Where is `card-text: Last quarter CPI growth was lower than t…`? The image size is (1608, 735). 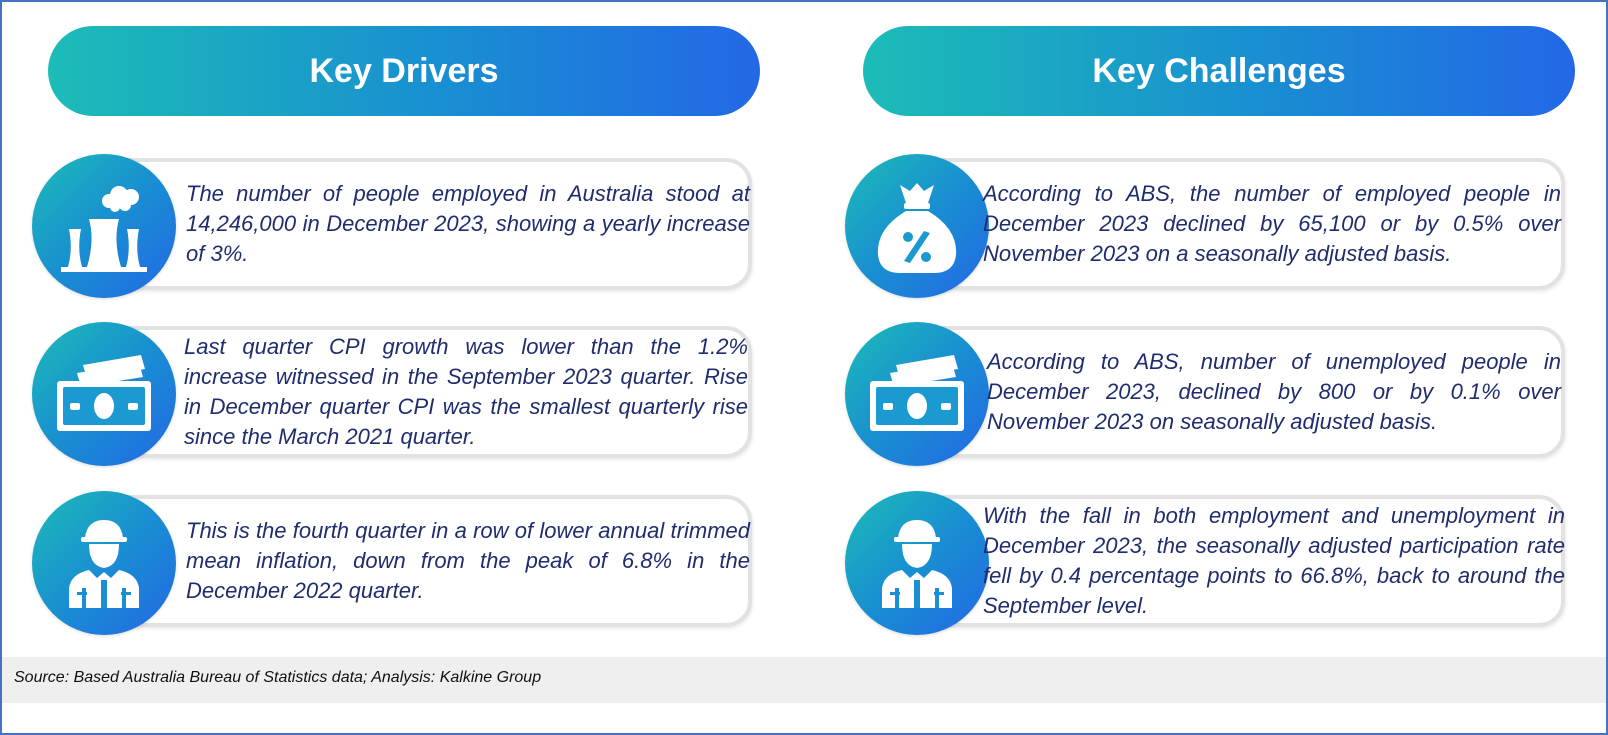 card-text: Last quarter CPI growth was lower than t… is located at coordinates (466, 392).